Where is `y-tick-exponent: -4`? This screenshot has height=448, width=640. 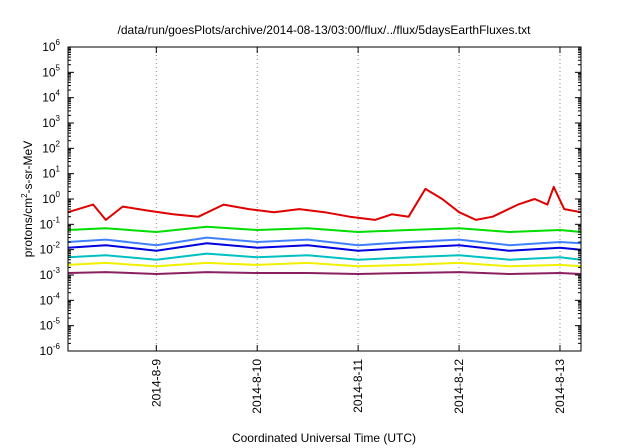 y-tick-exponent: -4 is located at coordinates (57, 295).